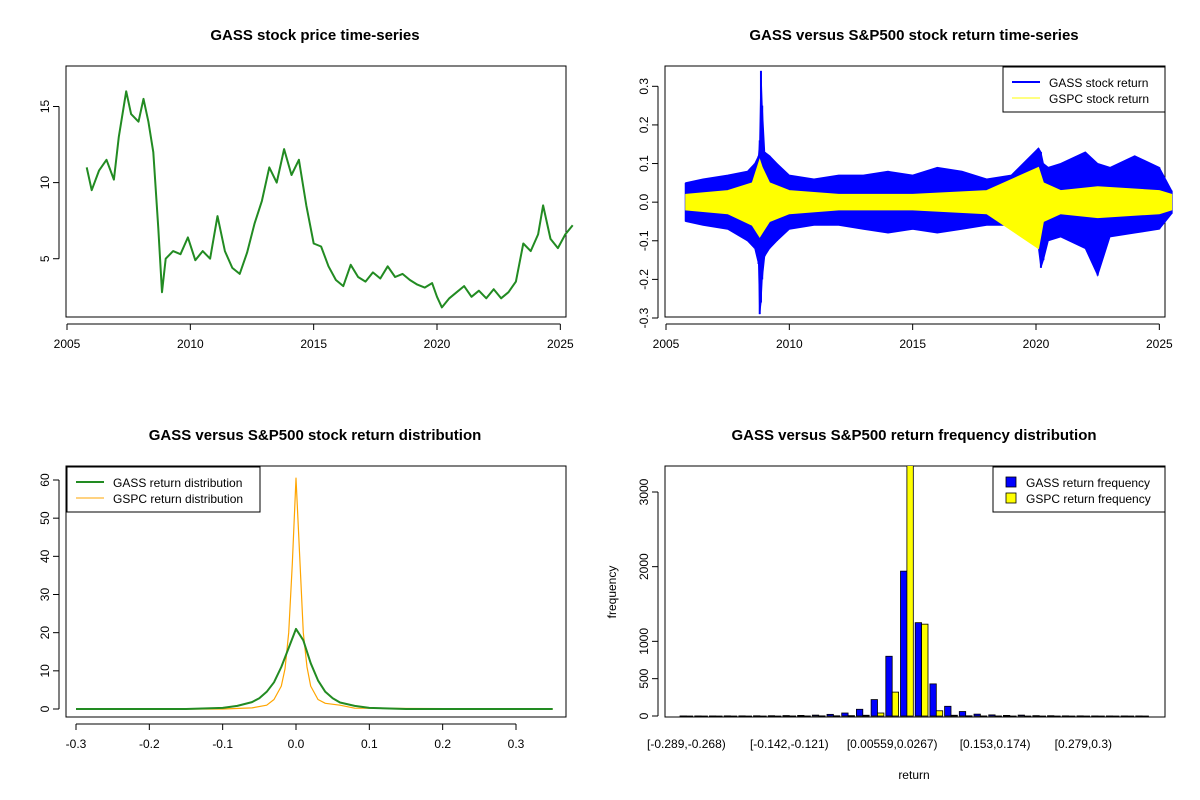 Image resolution: width=1200 pixels, height=800 pixels. Describe the element at coordinates (76, 744) in the screenshot. I see `x-tick-label: -0.3` at that location.